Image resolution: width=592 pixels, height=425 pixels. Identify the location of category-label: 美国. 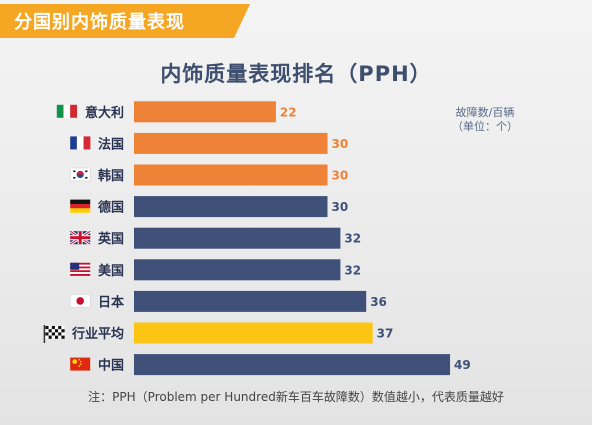
(111, 271).